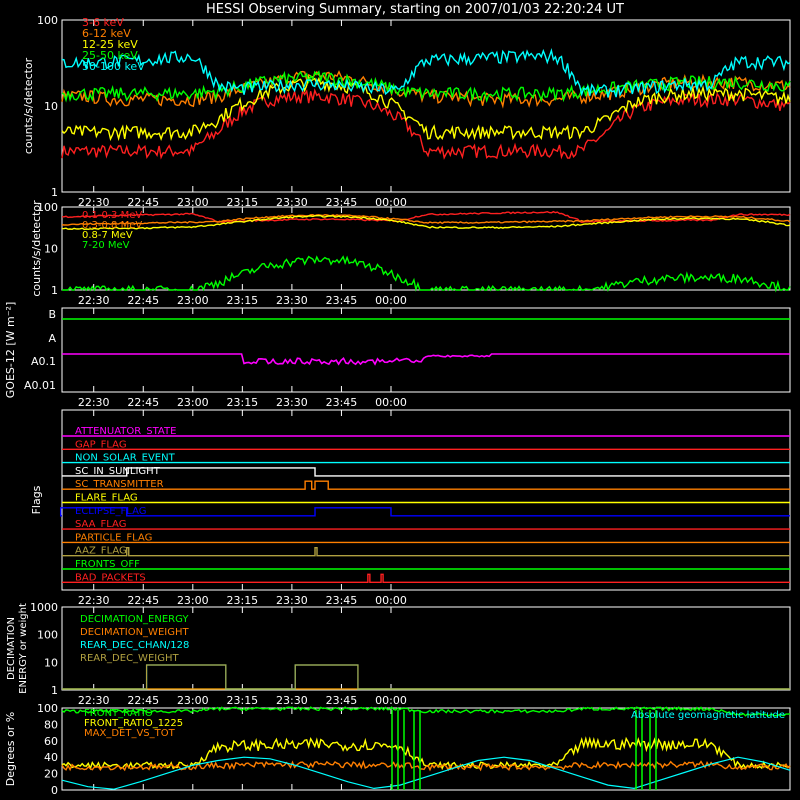 Image resolution: width=800 pixels, height=800 pixels. I want to click on legend-entry: 0.3-0.8 MeV, so click(112, 225).